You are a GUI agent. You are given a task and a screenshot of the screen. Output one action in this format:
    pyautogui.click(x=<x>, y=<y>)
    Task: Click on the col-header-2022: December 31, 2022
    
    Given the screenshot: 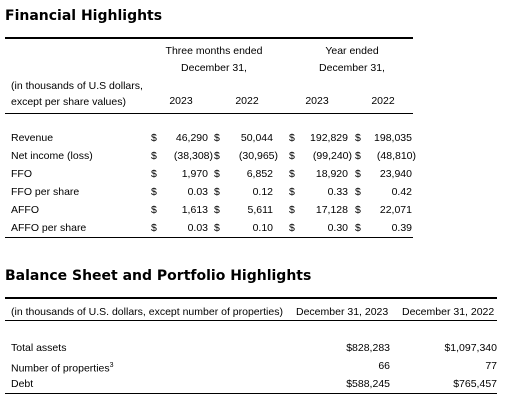 What is the action you would take?
    pyautogui.click(x=448, y=312)
    